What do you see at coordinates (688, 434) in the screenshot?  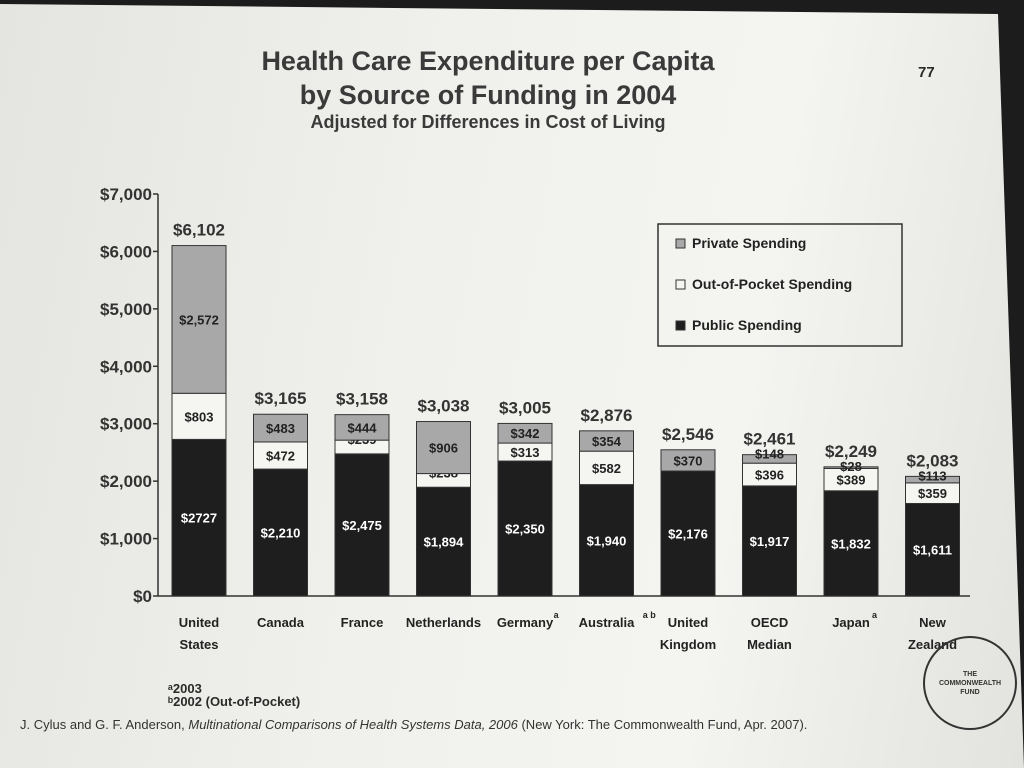 I see `total-label: $2,546` at bounding box center [688, 434].